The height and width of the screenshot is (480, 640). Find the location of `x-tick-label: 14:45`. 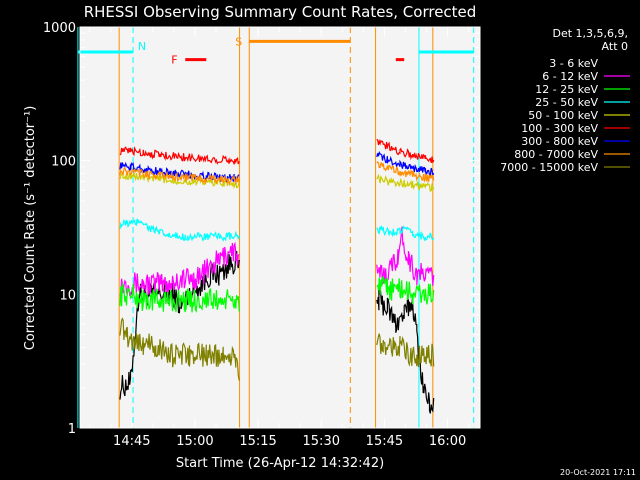

x-tick-label: 14:45 is located at coordinates (131, 441).